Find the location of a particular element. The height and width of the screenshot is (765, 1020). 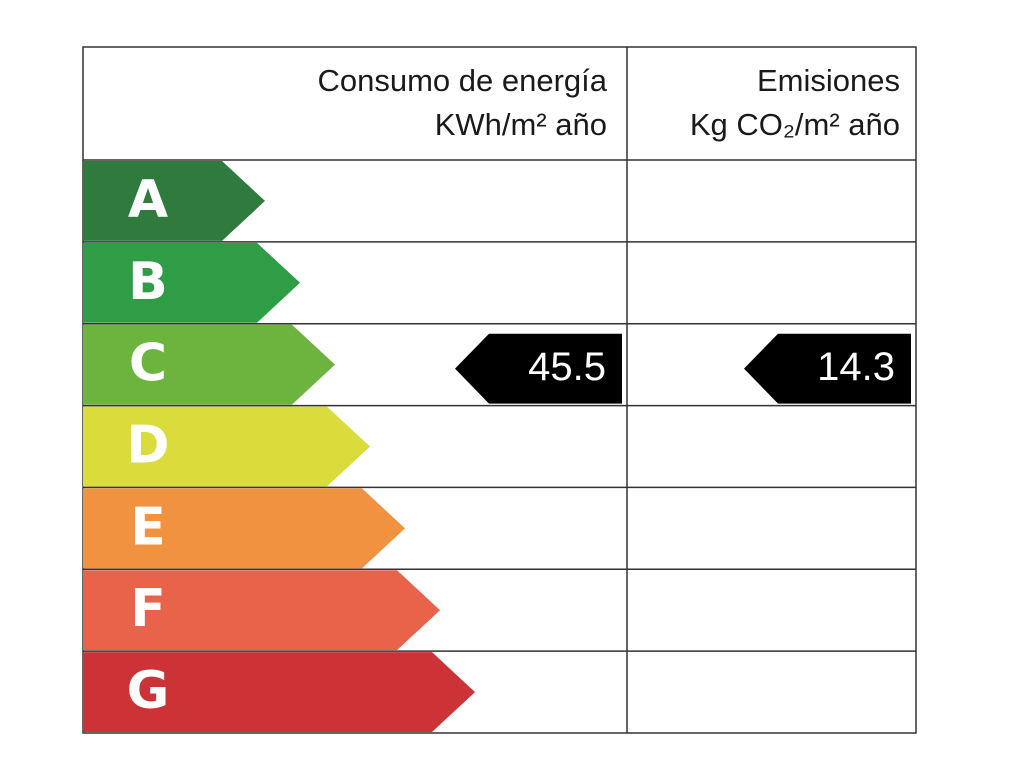

rating-letter: E is located at coordinates (148, 527).